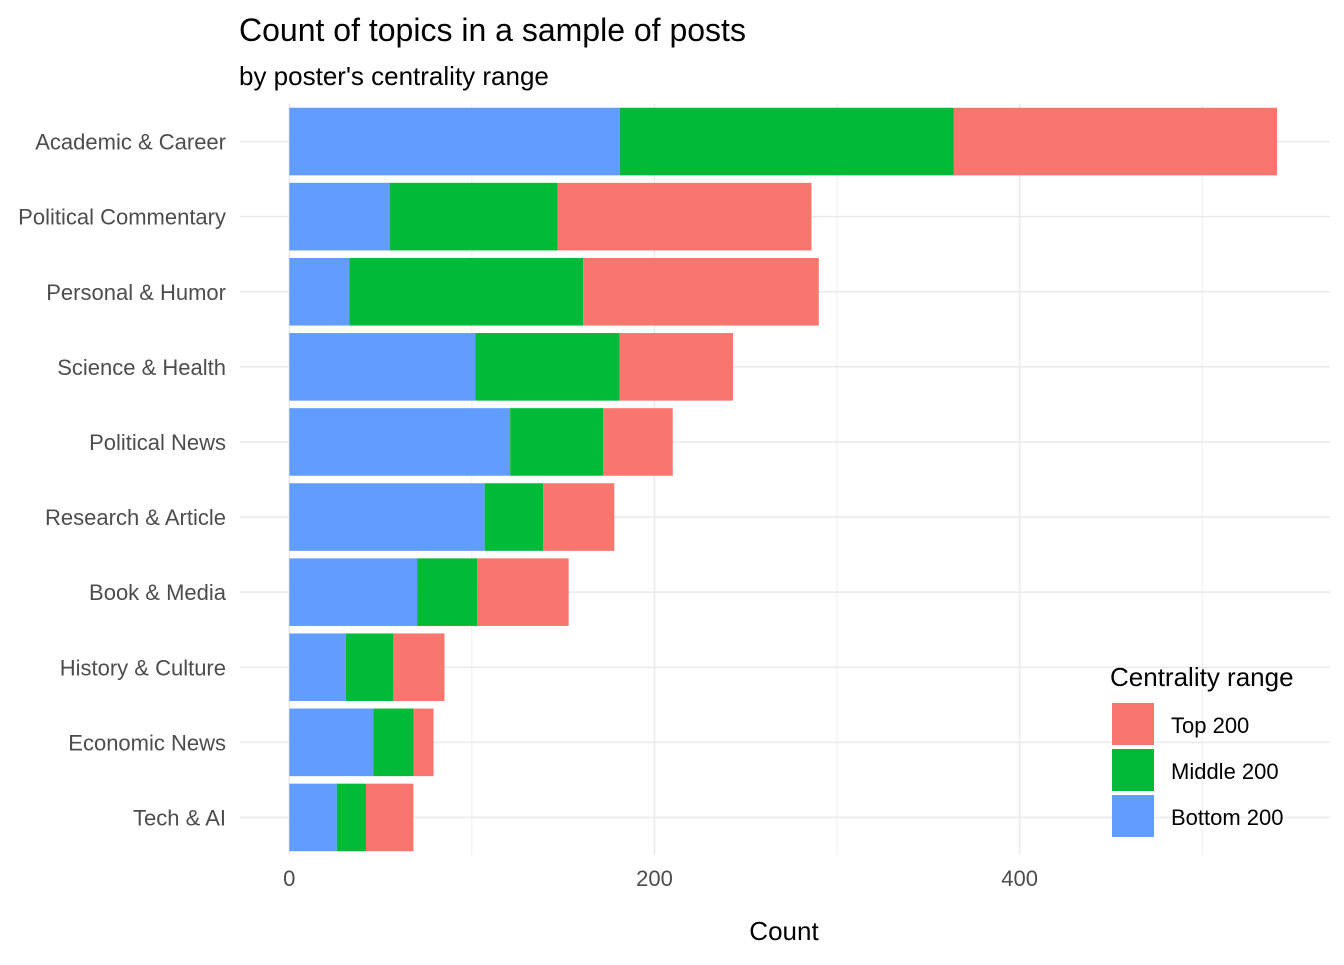  I want to click on y-tick-label: Research & Article, so click(135, 517).